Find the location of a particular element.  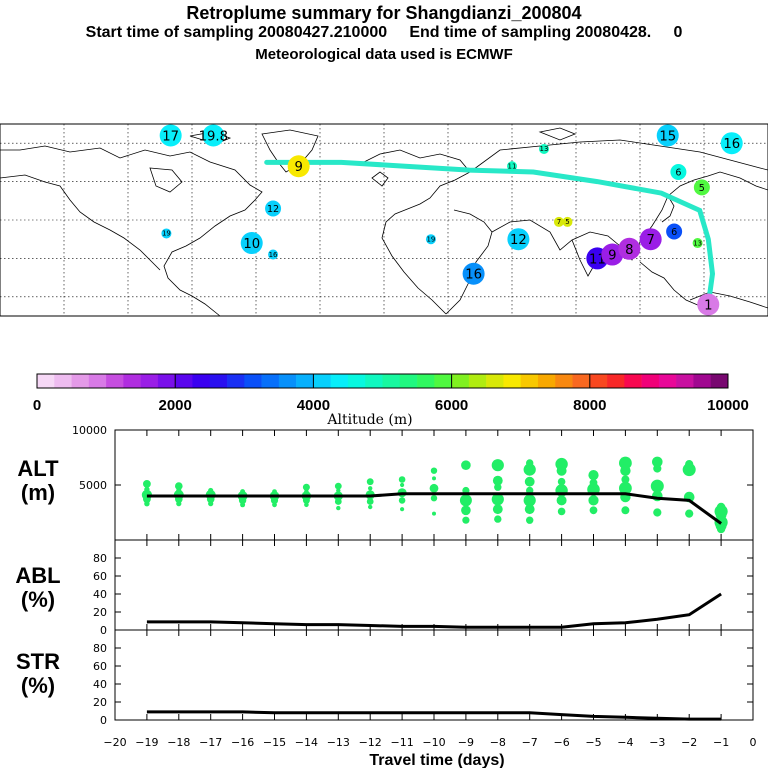

x-axis-title: Travel time (days) is located at coordinates (436, 760).